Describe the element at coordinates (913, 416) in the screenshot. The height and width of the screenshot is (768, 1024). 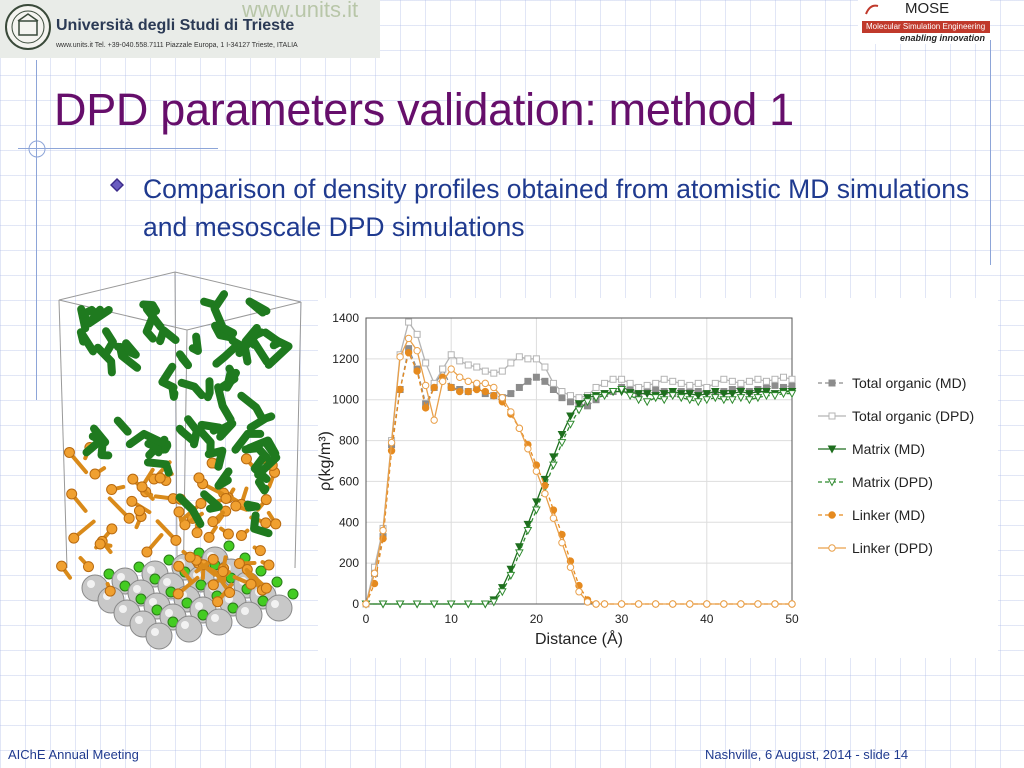
I see `legend-label: Total organic (DPD)` at that location.